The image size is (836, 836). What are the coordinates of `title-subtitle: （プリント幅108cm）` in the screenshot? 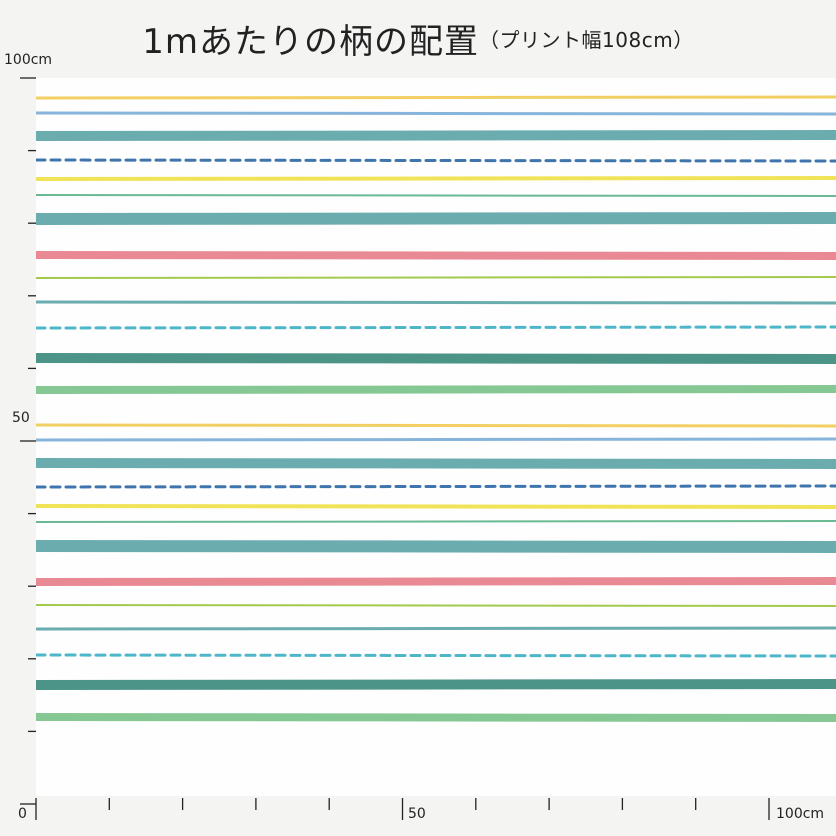 It's located at (586, 40).